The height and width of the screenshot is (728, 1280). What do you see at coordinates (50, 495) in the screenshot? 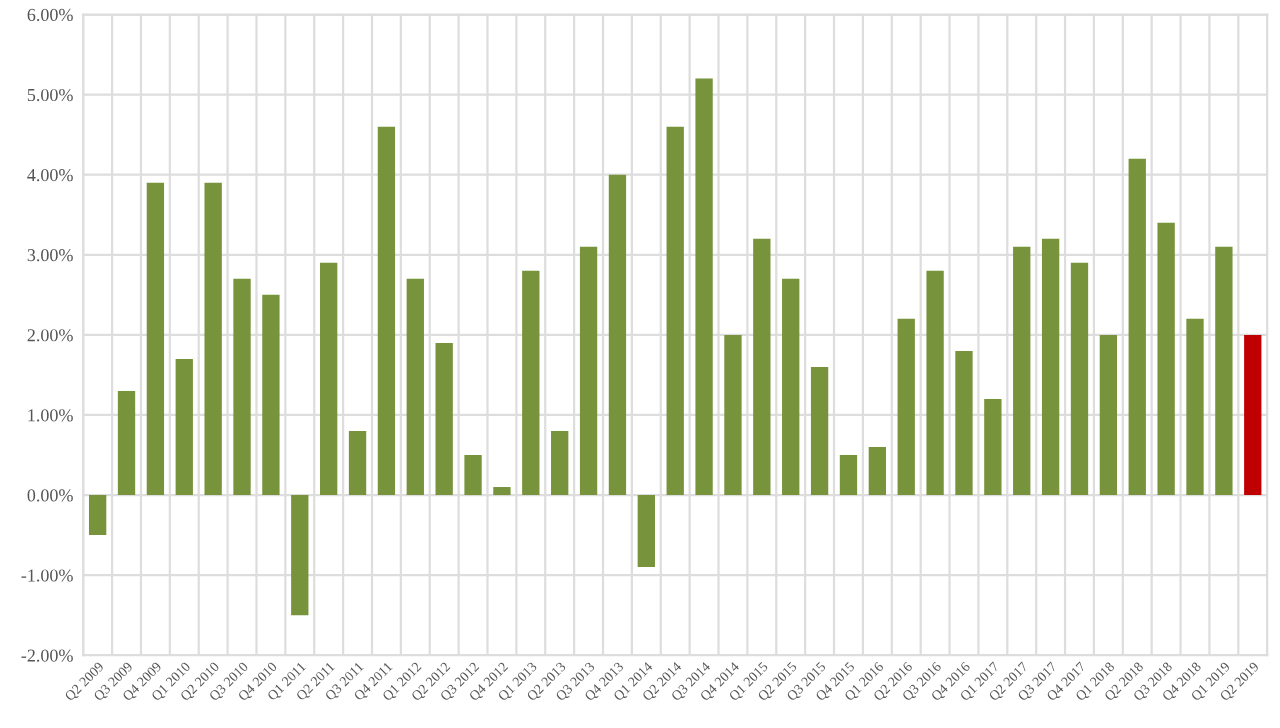
I see `y-tick-label: 0.00%` at bounding box center [50, 495].